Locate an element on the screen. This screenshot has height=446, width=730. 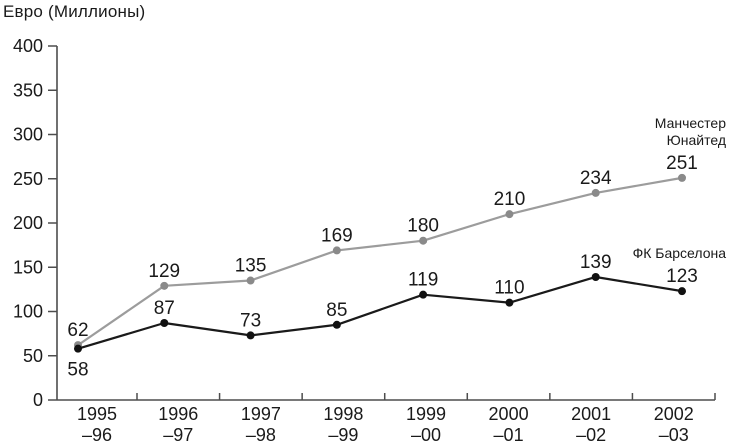
manchester-united-value-label: 210 is located at coordinates (510, 199).